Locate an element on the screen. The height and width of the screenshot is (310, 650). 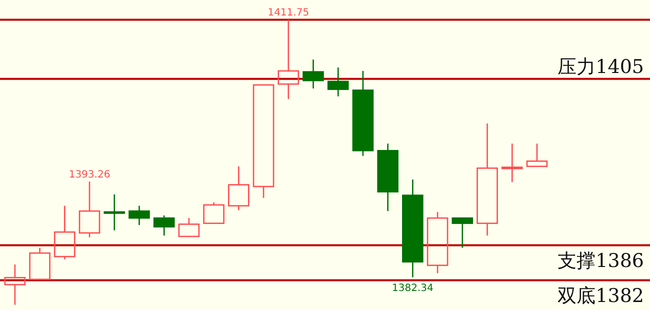
ref-line-label: 双底1382 is located at coordinates (601, 296).